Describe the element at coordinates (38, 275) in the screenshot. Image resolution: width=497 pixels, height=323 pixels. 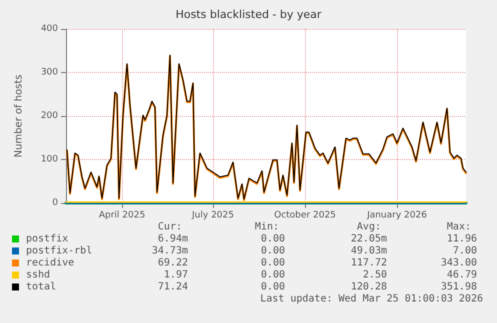
I see `legend-label: sshd` at that location.